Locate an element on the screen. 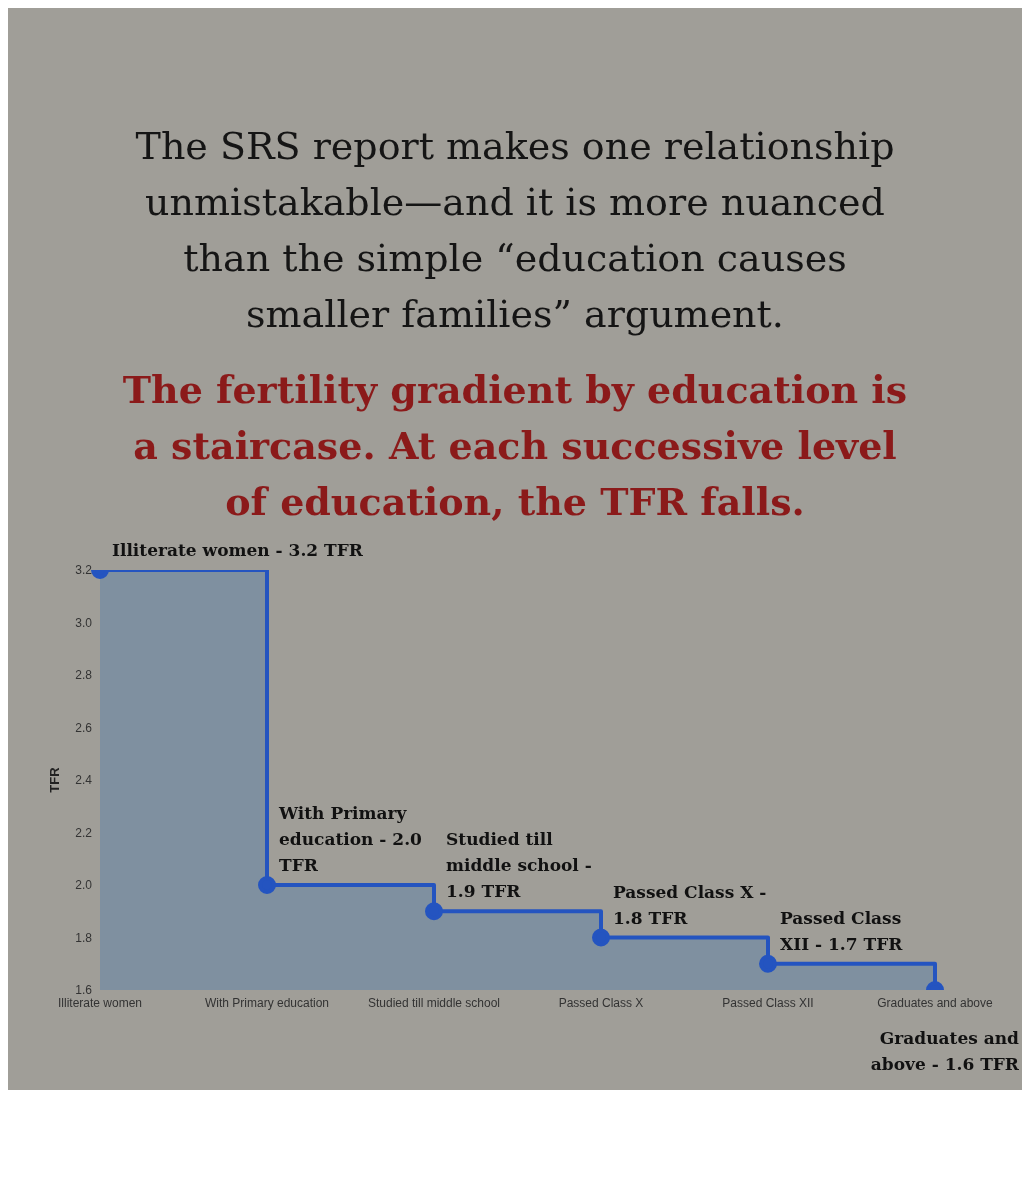 The height and width of the screenshot is (1200, 1030). x-tick-label: Illiterate women is located at coordinates (100, 1002).